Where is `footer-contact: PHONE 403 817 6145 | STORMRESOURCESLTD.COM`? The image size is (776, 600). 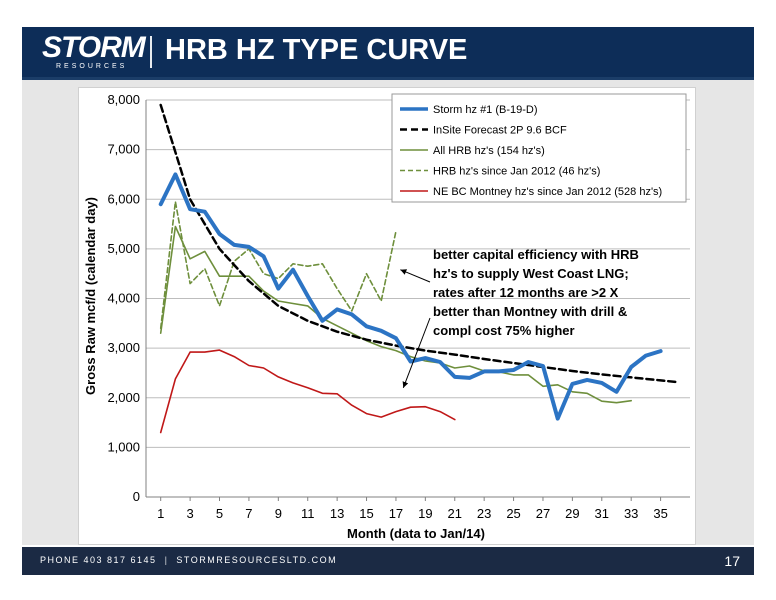 footer-contact: PHONE 403 817 6145 | STORMRESOURCESLTD.COM is located at coordinates (188, 560).